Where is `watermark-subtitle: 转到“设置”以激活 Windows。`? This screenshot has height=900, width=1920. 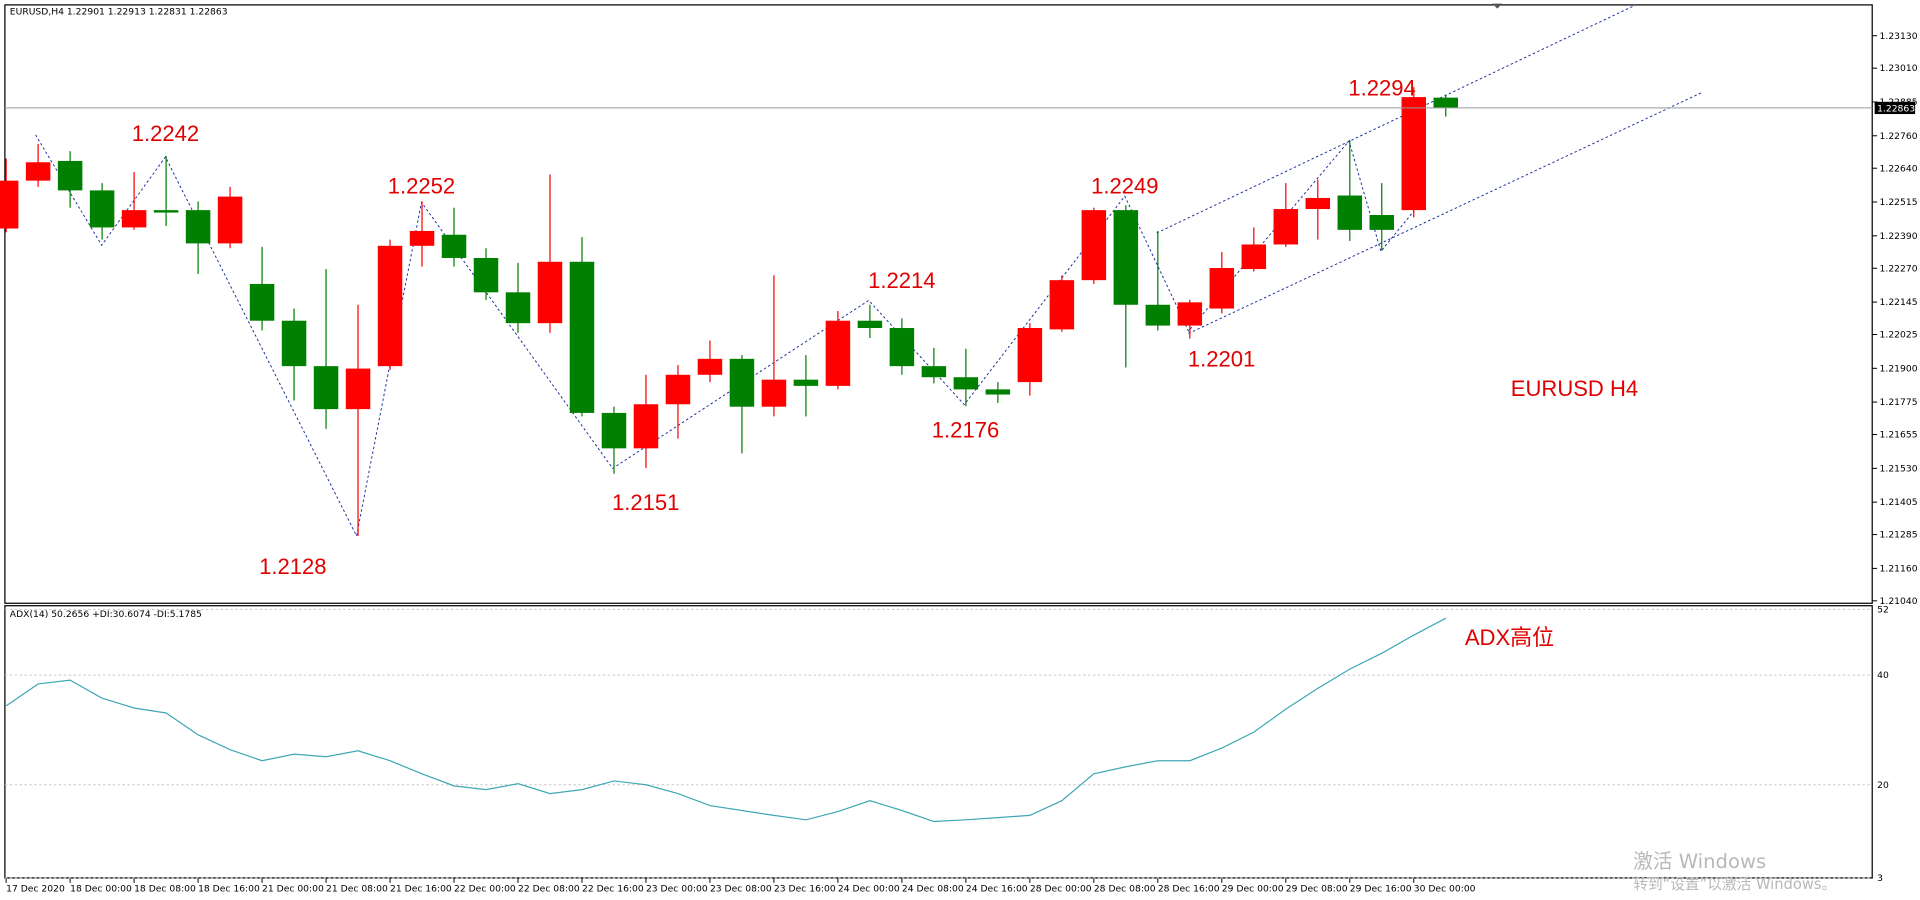 watermark-subtitle: 转到“设置”以激活 Windows。 is located at coordinates (1734, 884).